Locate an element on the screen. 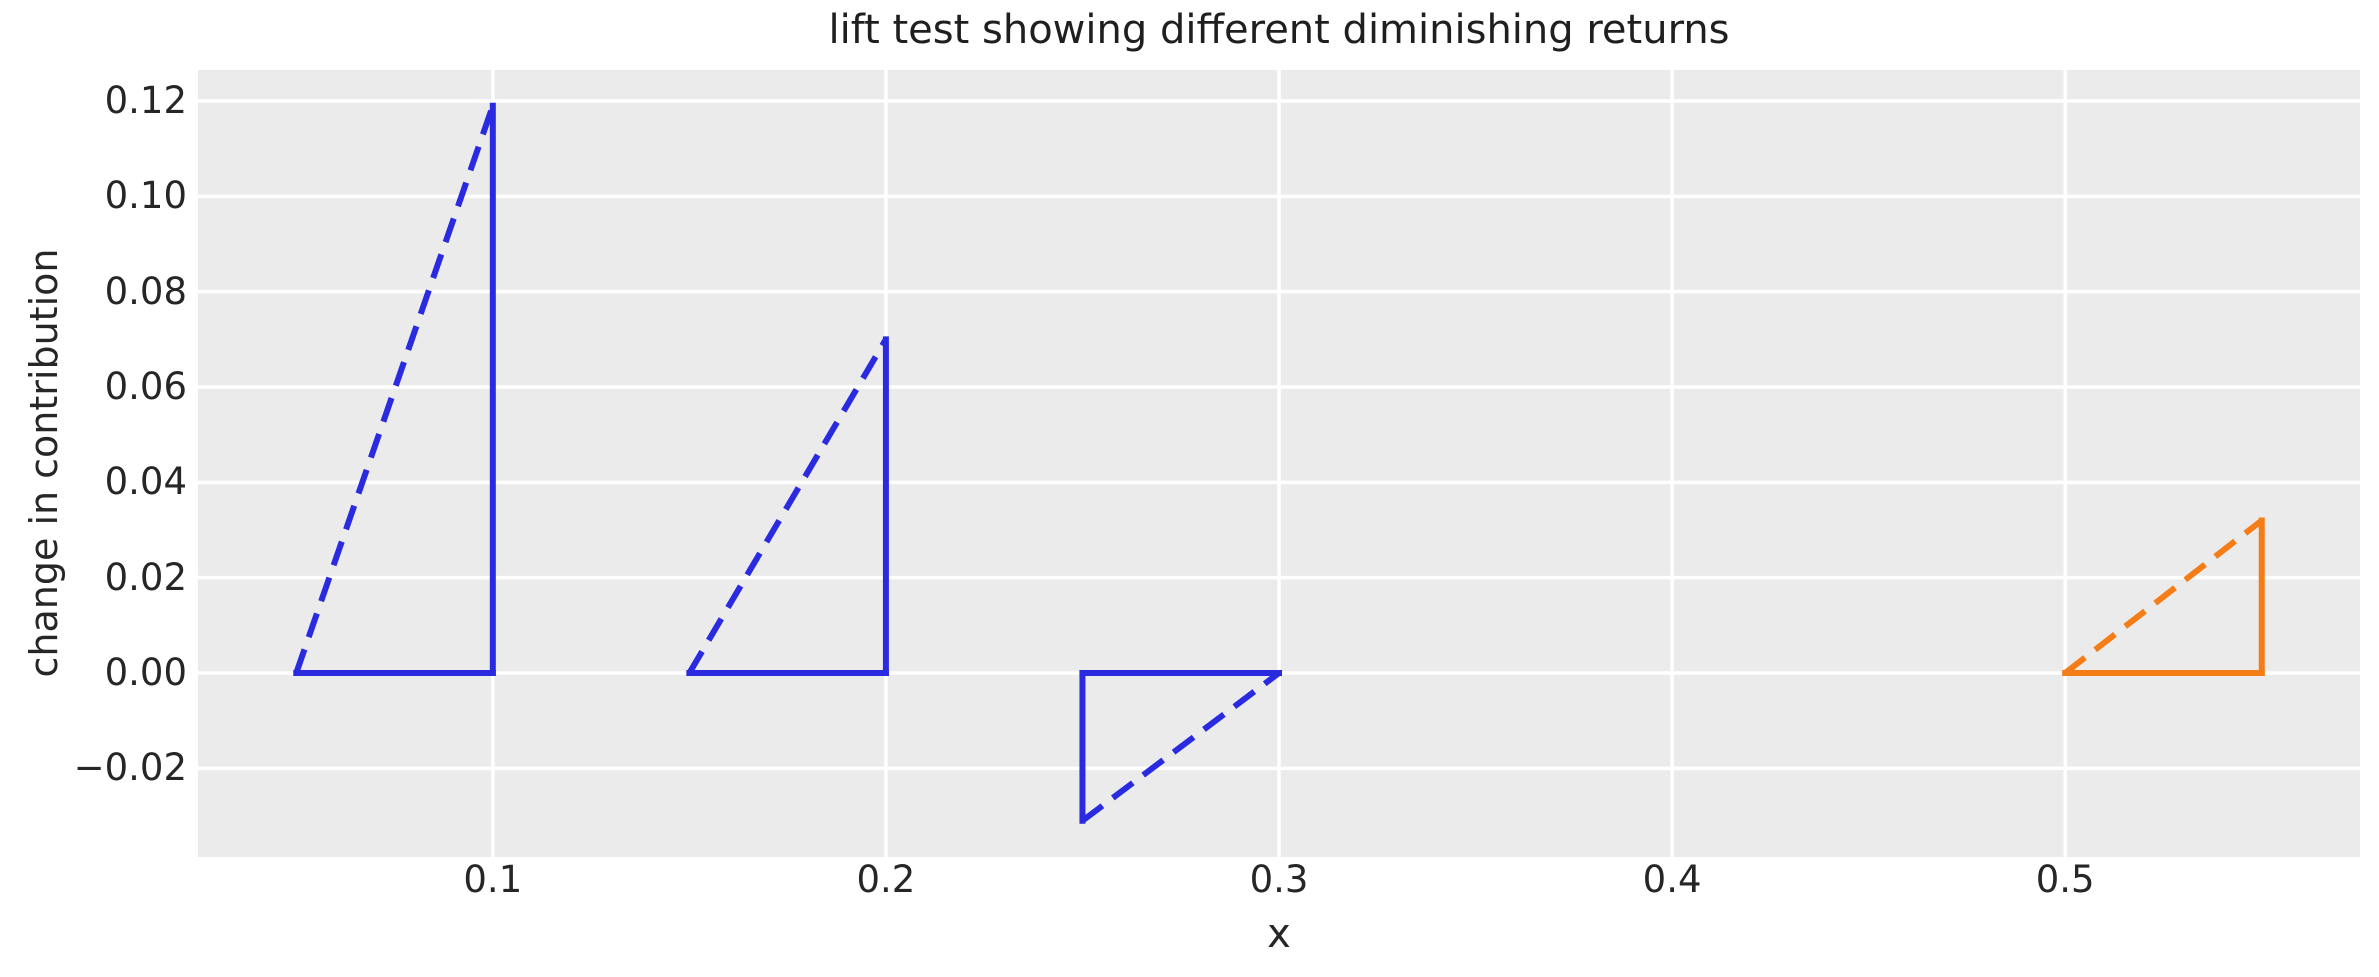 Image resolution: width=2379 pixels, height=977 pixels. triangle-lift-3-hypotenuse is located at coordinates (1180, 747).